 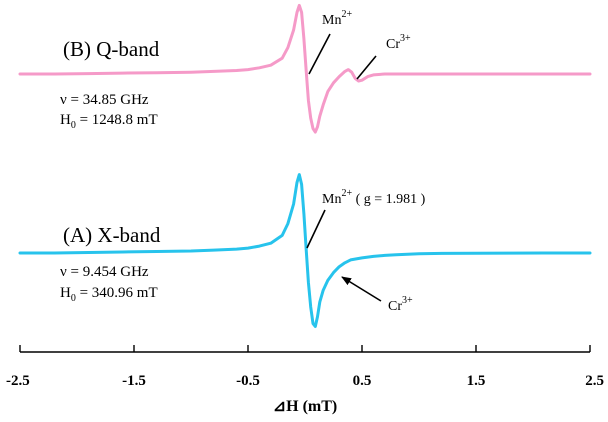 I want to click on x-band-mn-pointer, so click(x=316, y=229).